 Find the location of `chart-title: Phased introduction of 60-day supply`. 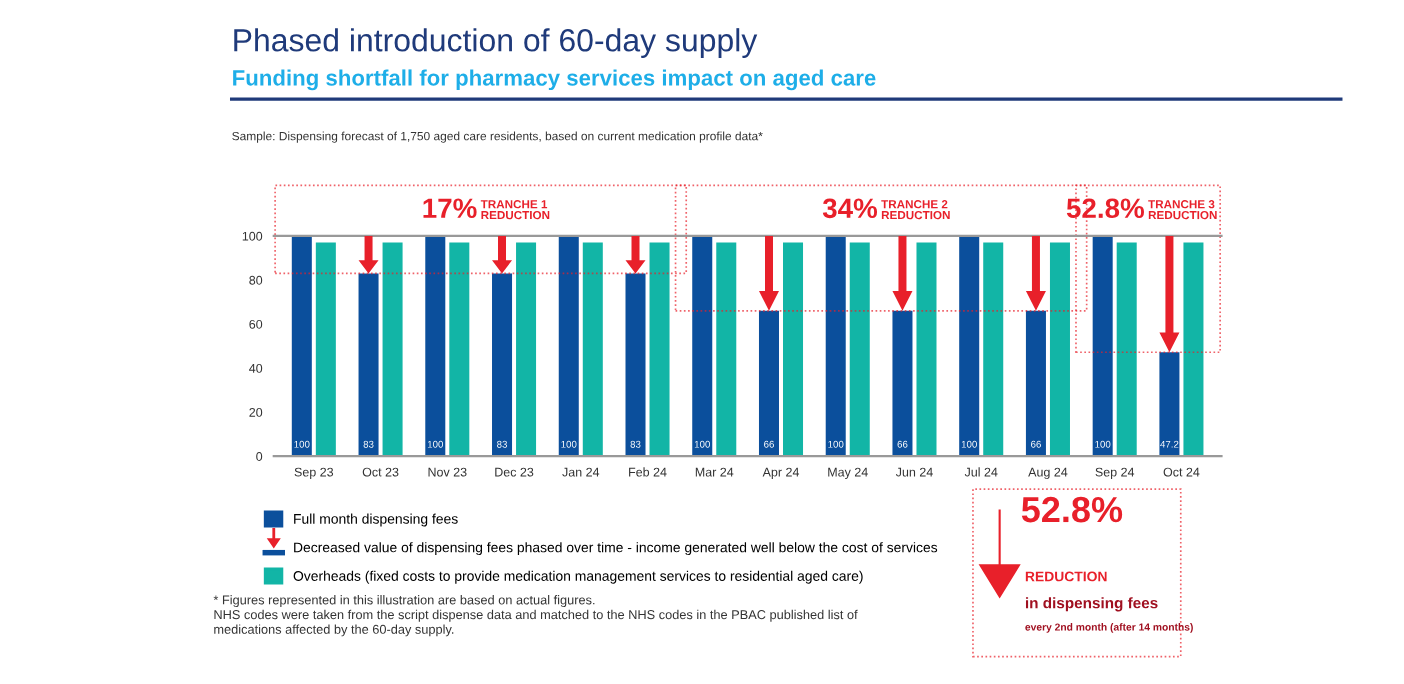

chart-title: Phased introduction of 60-day supply is located at coordinates (496, 43).